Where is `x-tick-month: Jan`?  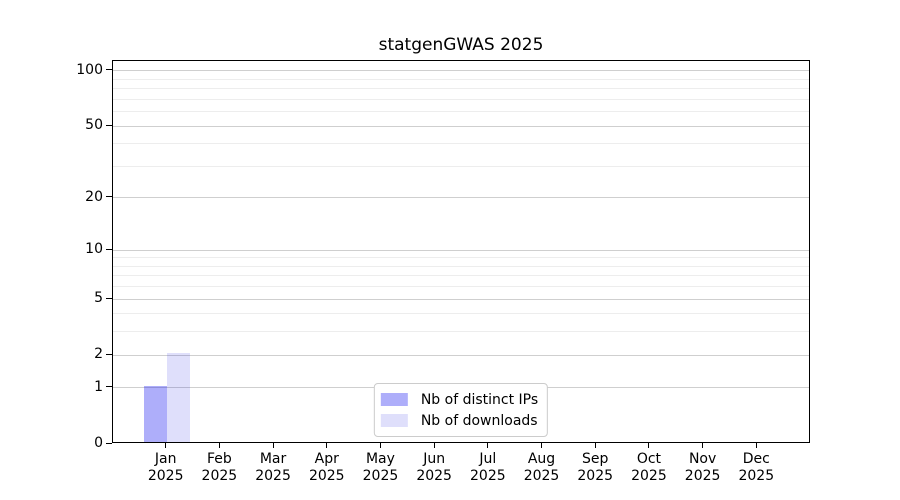 x-tick-month: Jan is located at coordinates (165, 459).